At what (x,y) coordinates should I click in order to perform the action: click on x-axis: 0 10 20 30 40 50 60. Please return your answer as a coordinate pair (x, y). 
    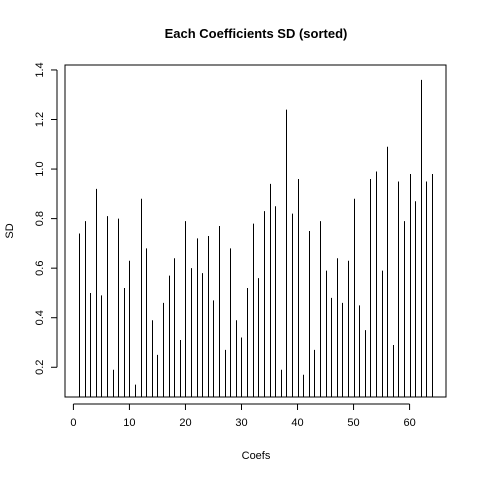
    Looking at the image, I should click on (243, 416).